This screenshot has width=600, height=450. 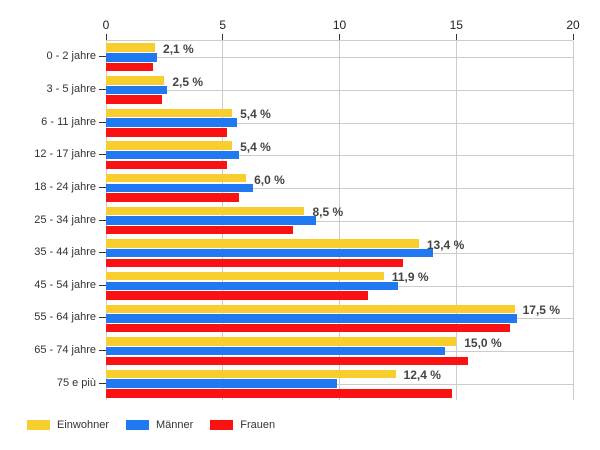 What do you see at coordinates (328, 212) in the screenshot?
I see `bar-value-label: 8,5 %` at bounding box center [328, 212].